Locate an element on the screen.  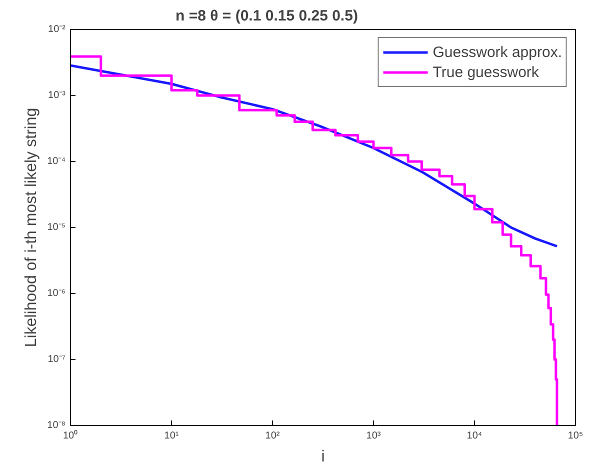
x-tick-label: 10¹ is located at coordinates (172, 436).